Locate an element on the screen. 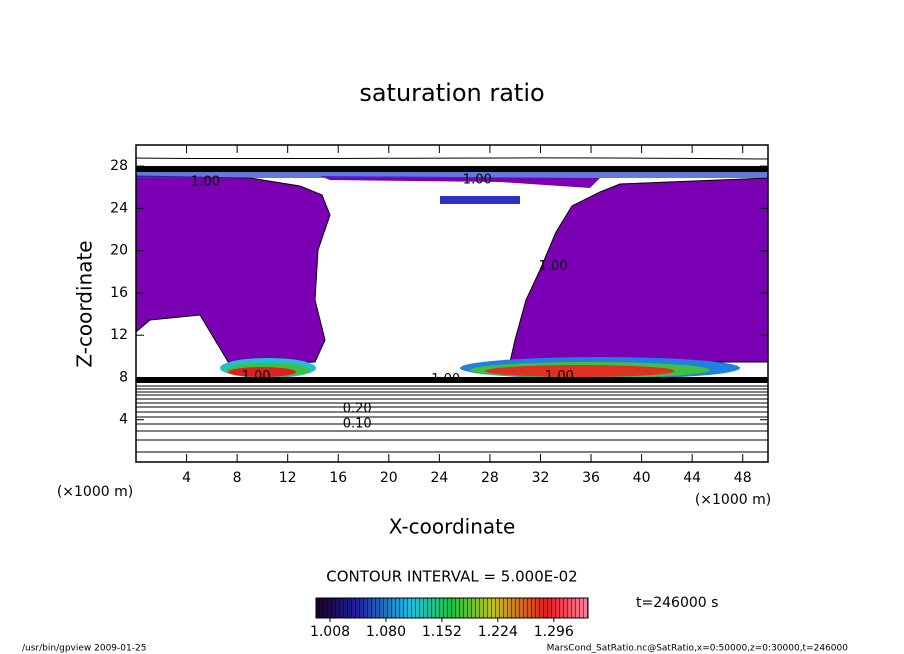 This screenshot has height=654, width=904. y-tick-label: 16 is located at coordinates (119, 293).